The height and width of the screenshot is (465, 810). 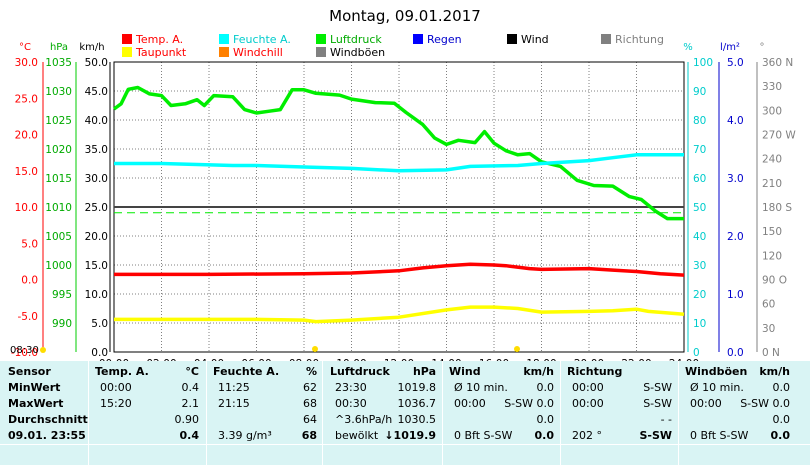 I want to click on table-row-label: MaxWert, so click(x=36, y=403).